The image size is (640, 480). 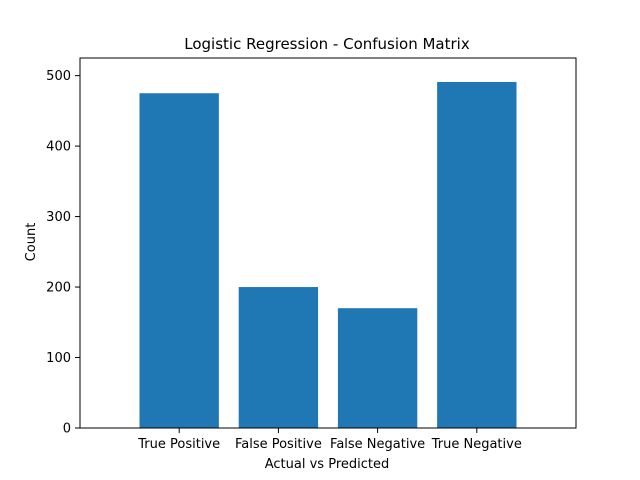 I want to click on x-axis-label: Actual vs Predicted, so click(x=327, y=464).